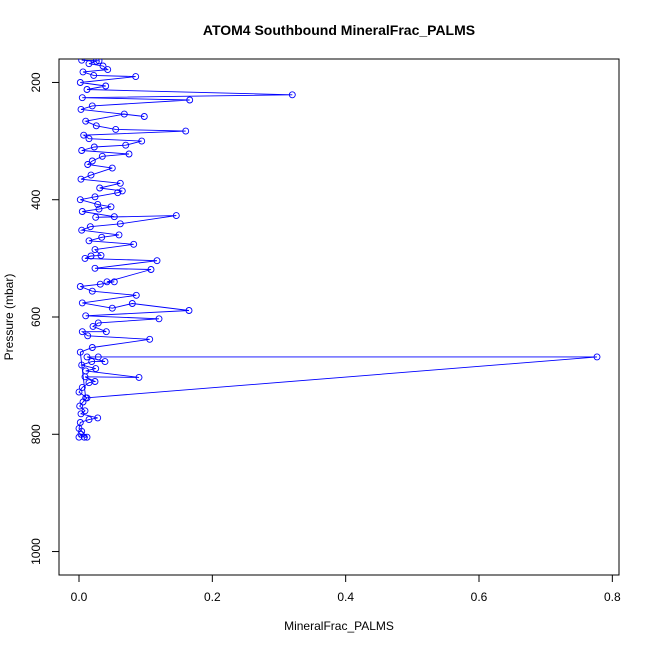 This screenshot has height=650, width=650. What do you see at coordinates (79, 597) in the screenshot?
I see `x-tick-label: 0.0` at bounding box center [79, 597].